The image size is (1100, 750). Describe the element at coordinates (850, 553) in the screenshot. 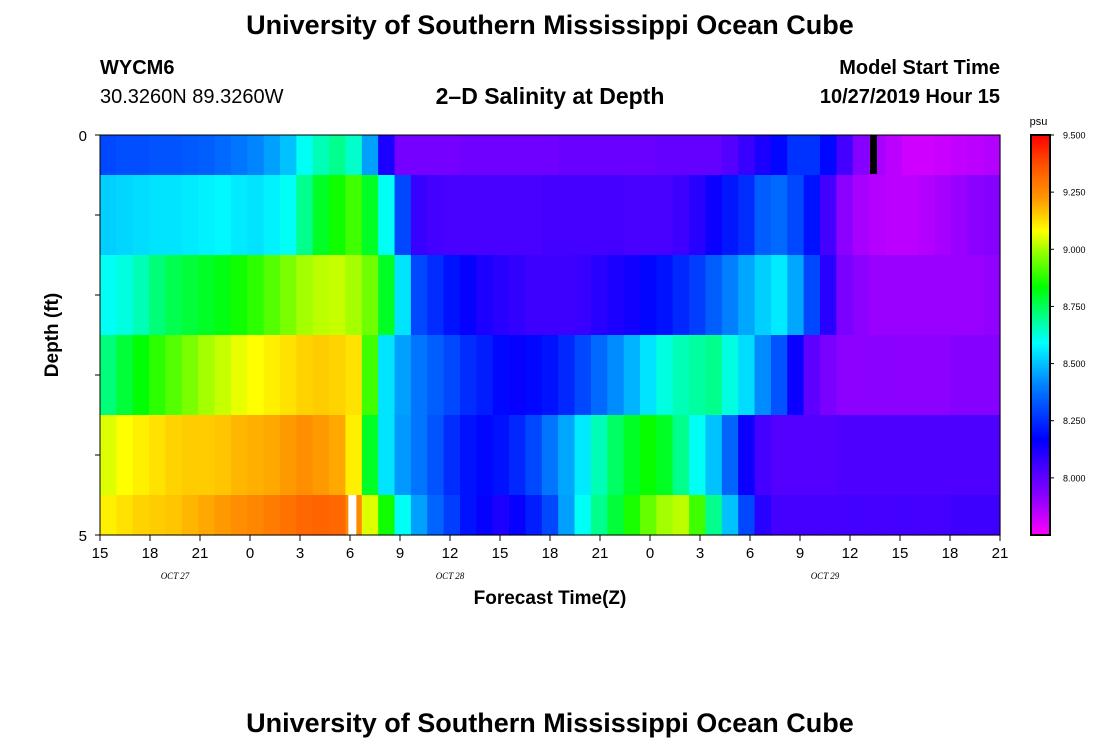

I see `x-tick-label: 12` at that location.